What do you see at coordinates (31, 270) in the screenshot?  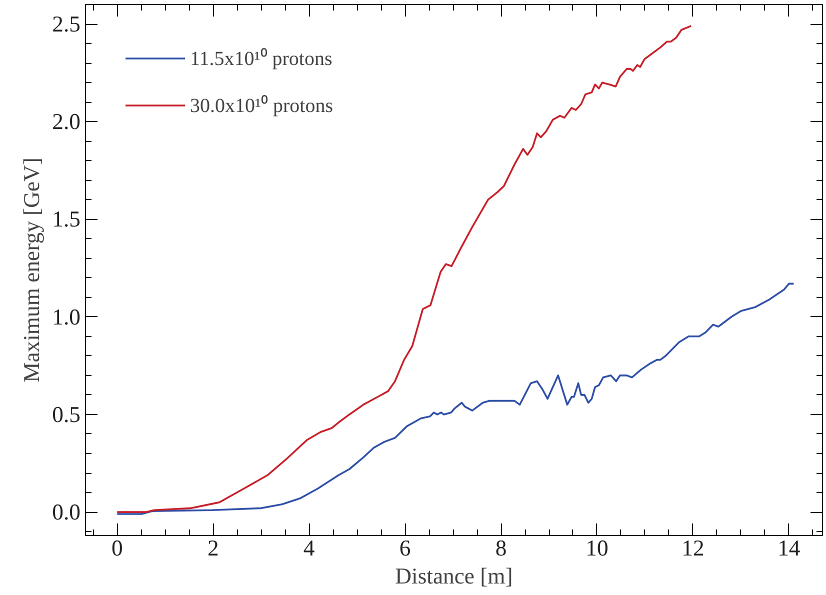 I see `y-axis-title: Maximum energy [GeV]` at bounding box center [31, 270].